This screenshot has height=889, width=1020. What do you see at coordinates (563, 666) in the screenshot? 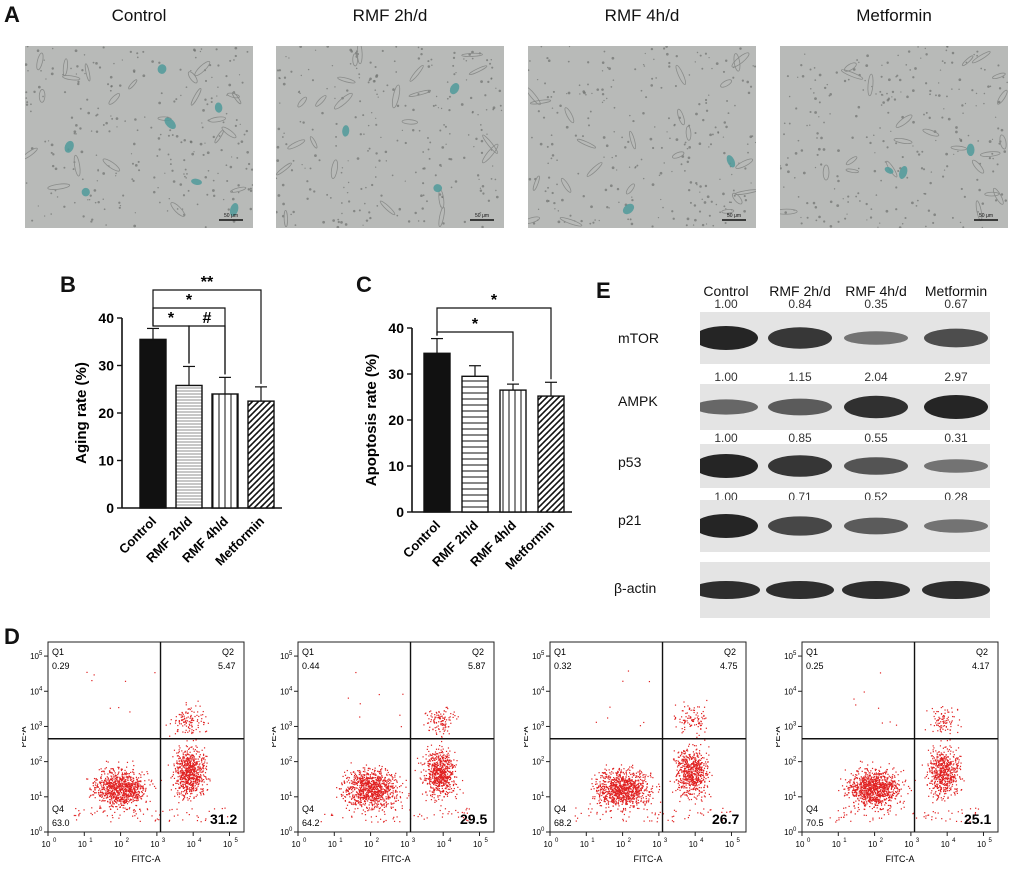
I see `q1-value: 0.32` at bounding box center [563, 666].